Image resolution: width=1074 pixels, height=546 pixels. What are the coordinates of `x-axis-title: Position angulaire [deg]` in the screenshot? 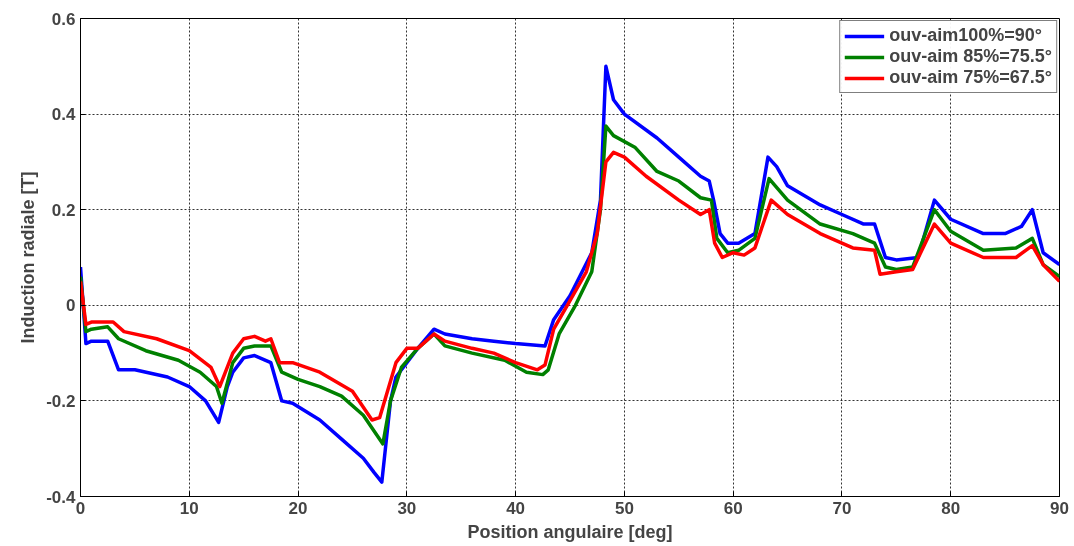 It's located at (570, 531).